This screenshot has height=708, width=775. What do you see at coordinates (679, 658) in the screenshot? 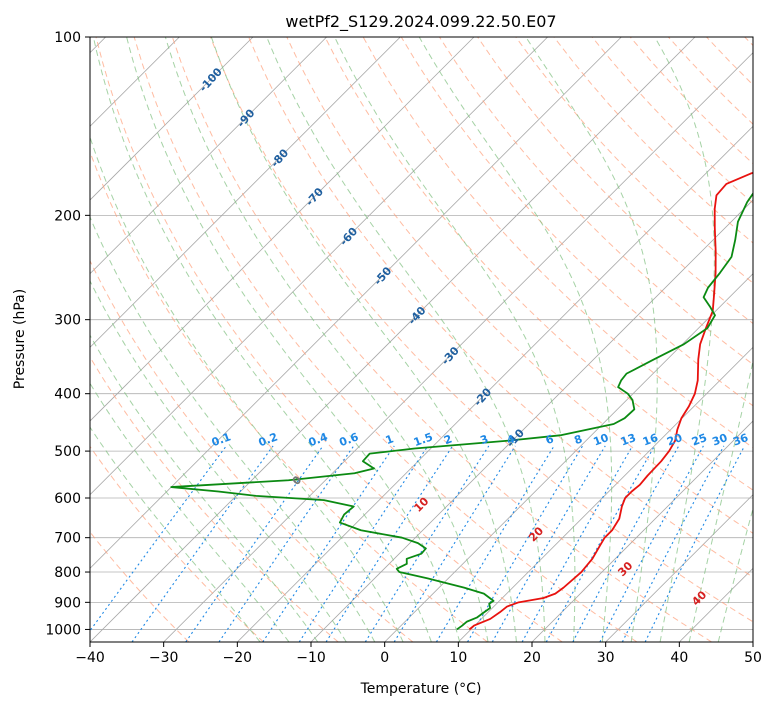
I see `x-tick-label: 40` at bounding box center [679, 658].